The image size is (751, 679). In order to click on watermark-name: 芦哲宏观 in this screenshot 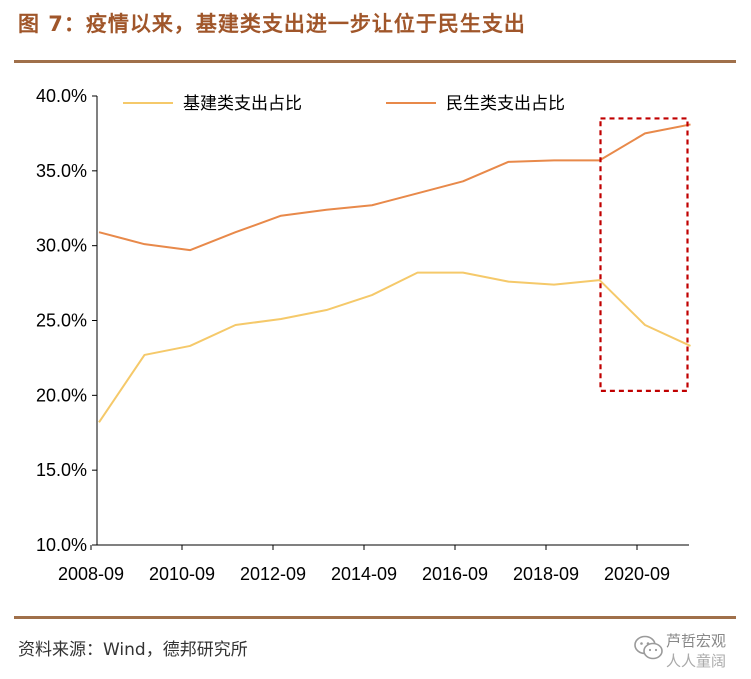, I will do `click(696, 641)`.